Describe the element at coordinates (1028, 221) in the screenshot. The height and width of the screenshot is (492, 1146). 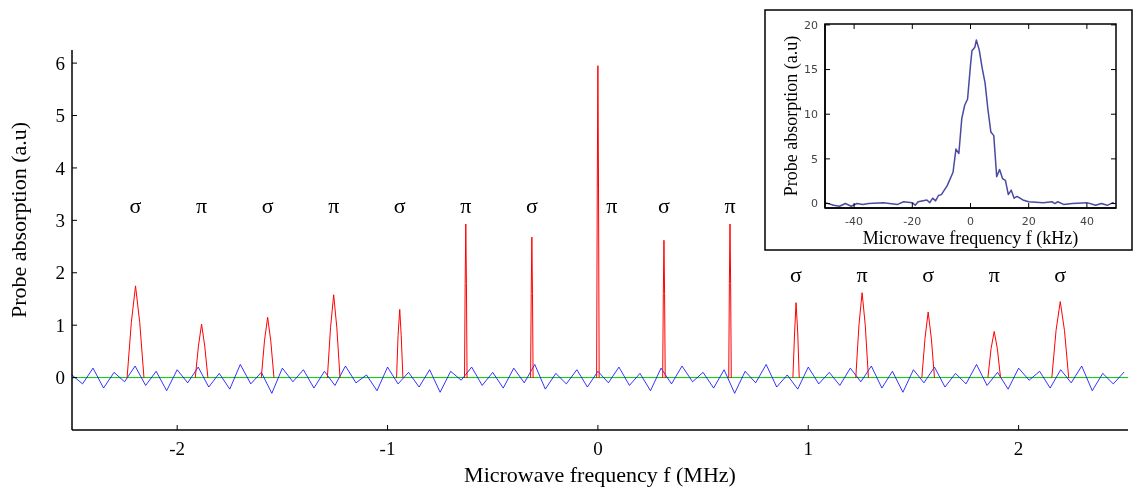
I see `x-tick-label: 20` at that location.